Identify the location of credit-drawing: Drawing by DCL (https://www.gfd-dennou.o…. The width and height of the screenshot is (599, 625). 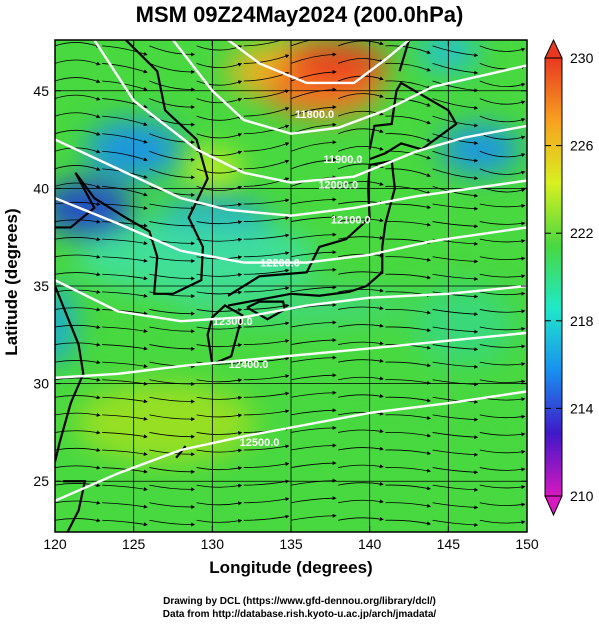
(299, 601).